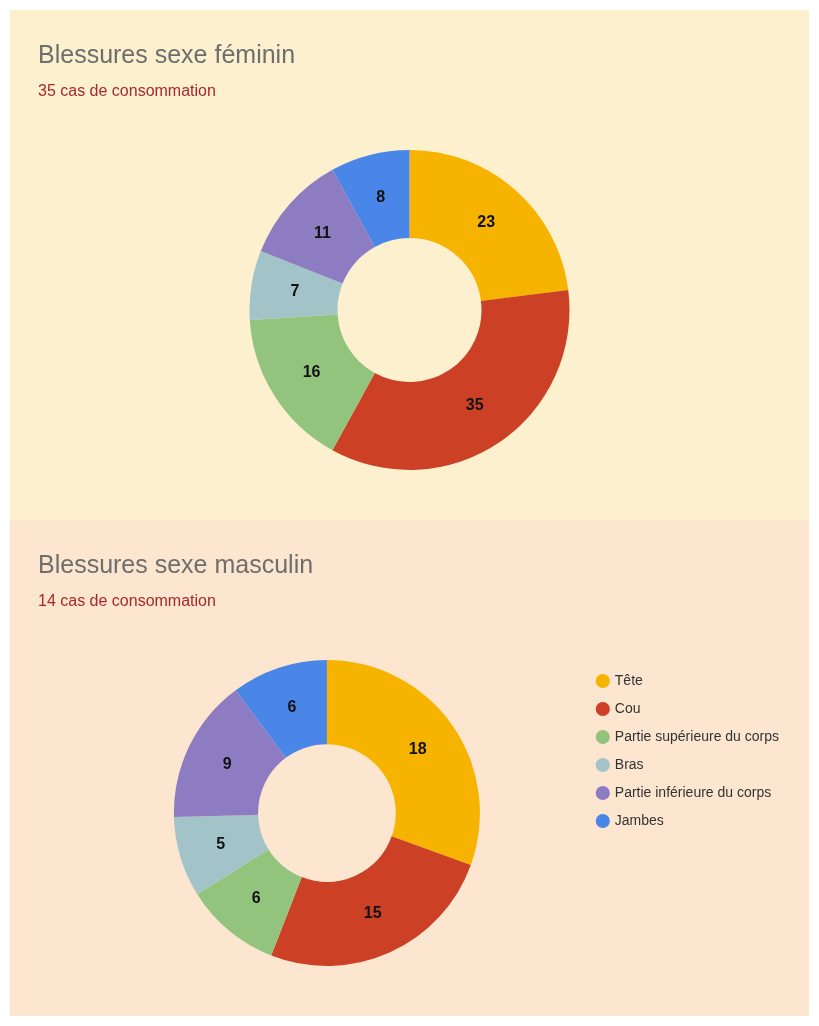  Describe the element at coordinates (486, 222) in the screenshot. I see `data-label: 23` at that location.